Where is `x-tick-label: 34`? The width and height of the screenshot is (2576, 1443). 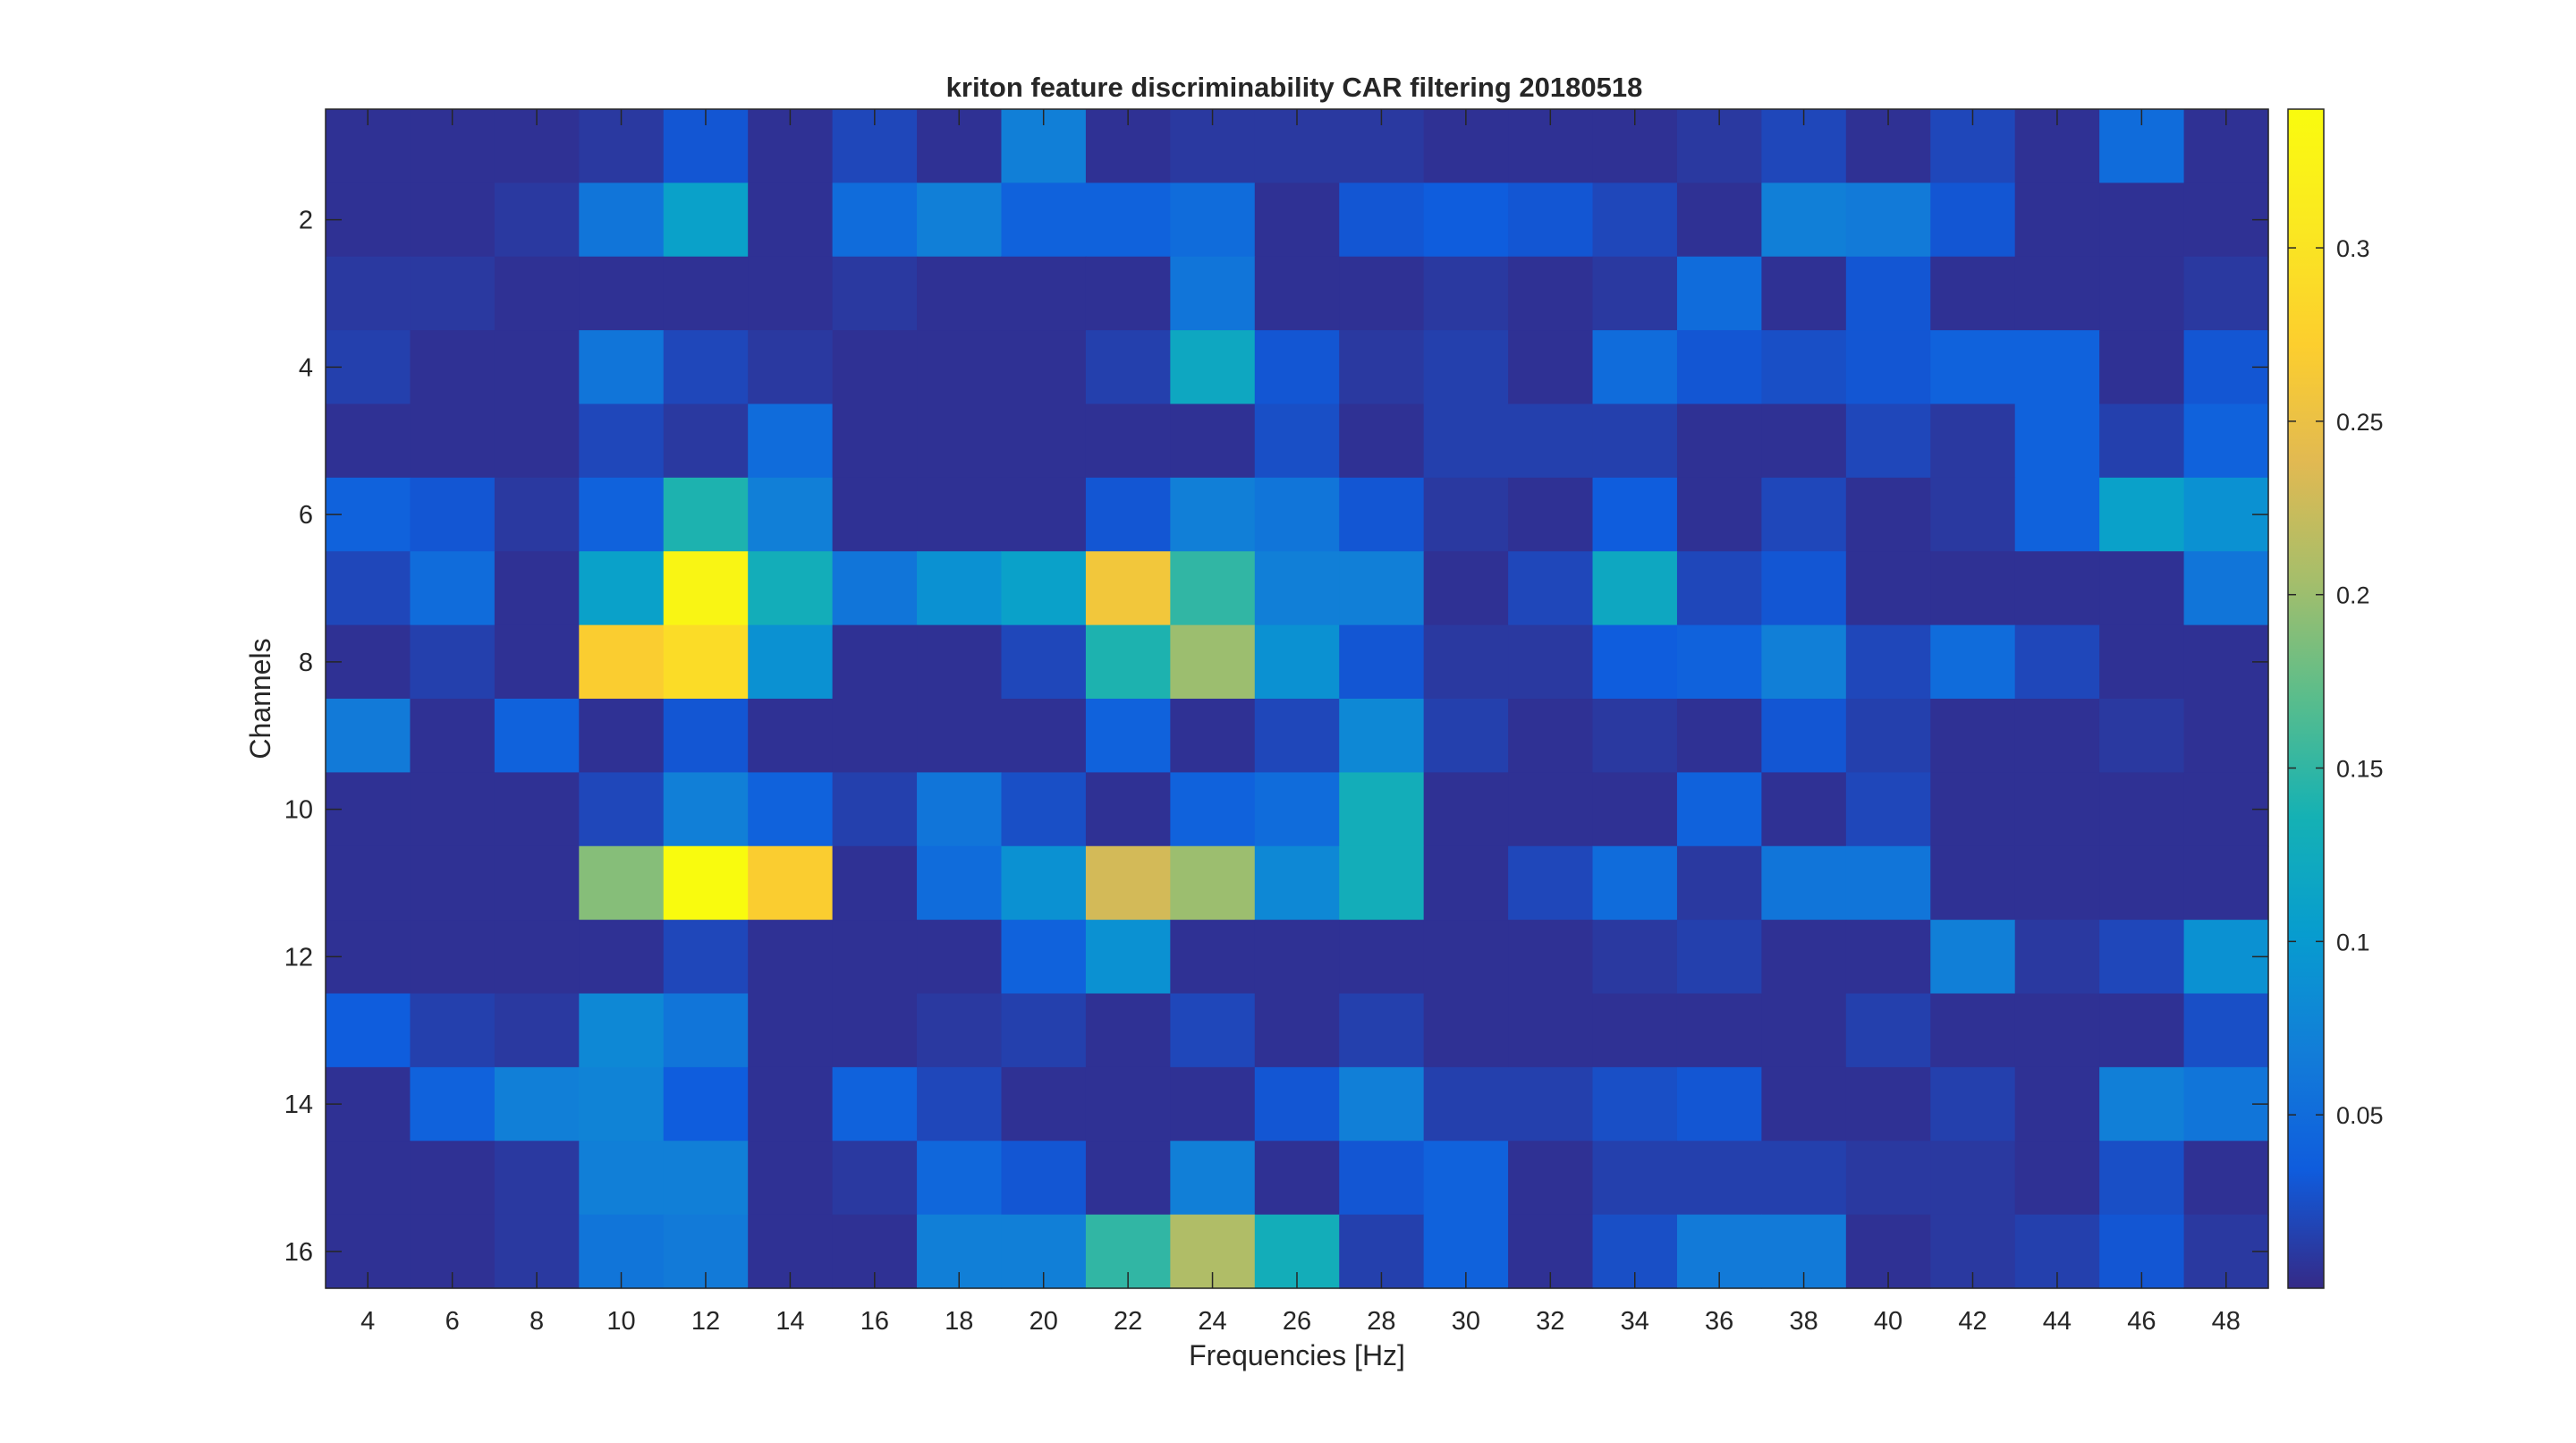
x-tick-label: 34 is located at coordinates (1635, 1321).